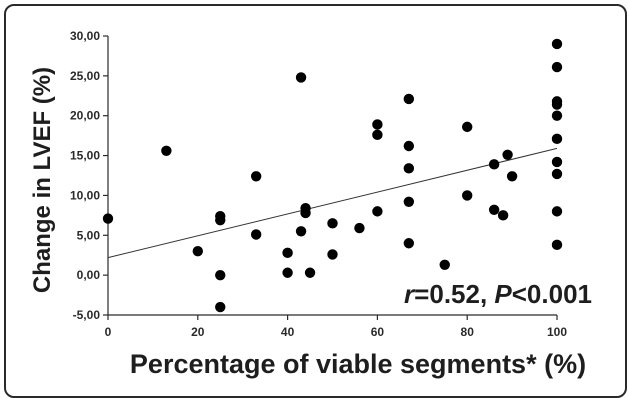 The height and width of the screenshot is (398, 629). I want to click on y-tick-label: 30,00, so click(85, 36).